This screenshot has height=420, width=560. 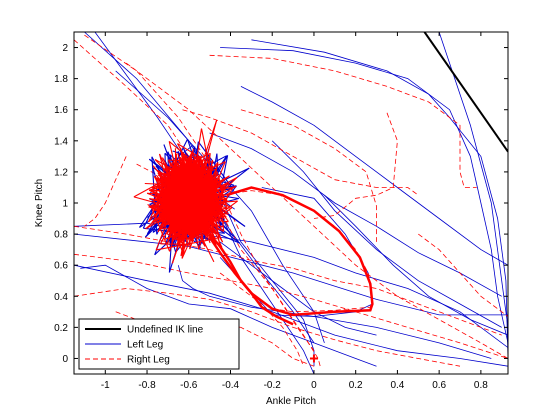 I want to click on x-tick-label: -0.2, so click(x=273, y=385).